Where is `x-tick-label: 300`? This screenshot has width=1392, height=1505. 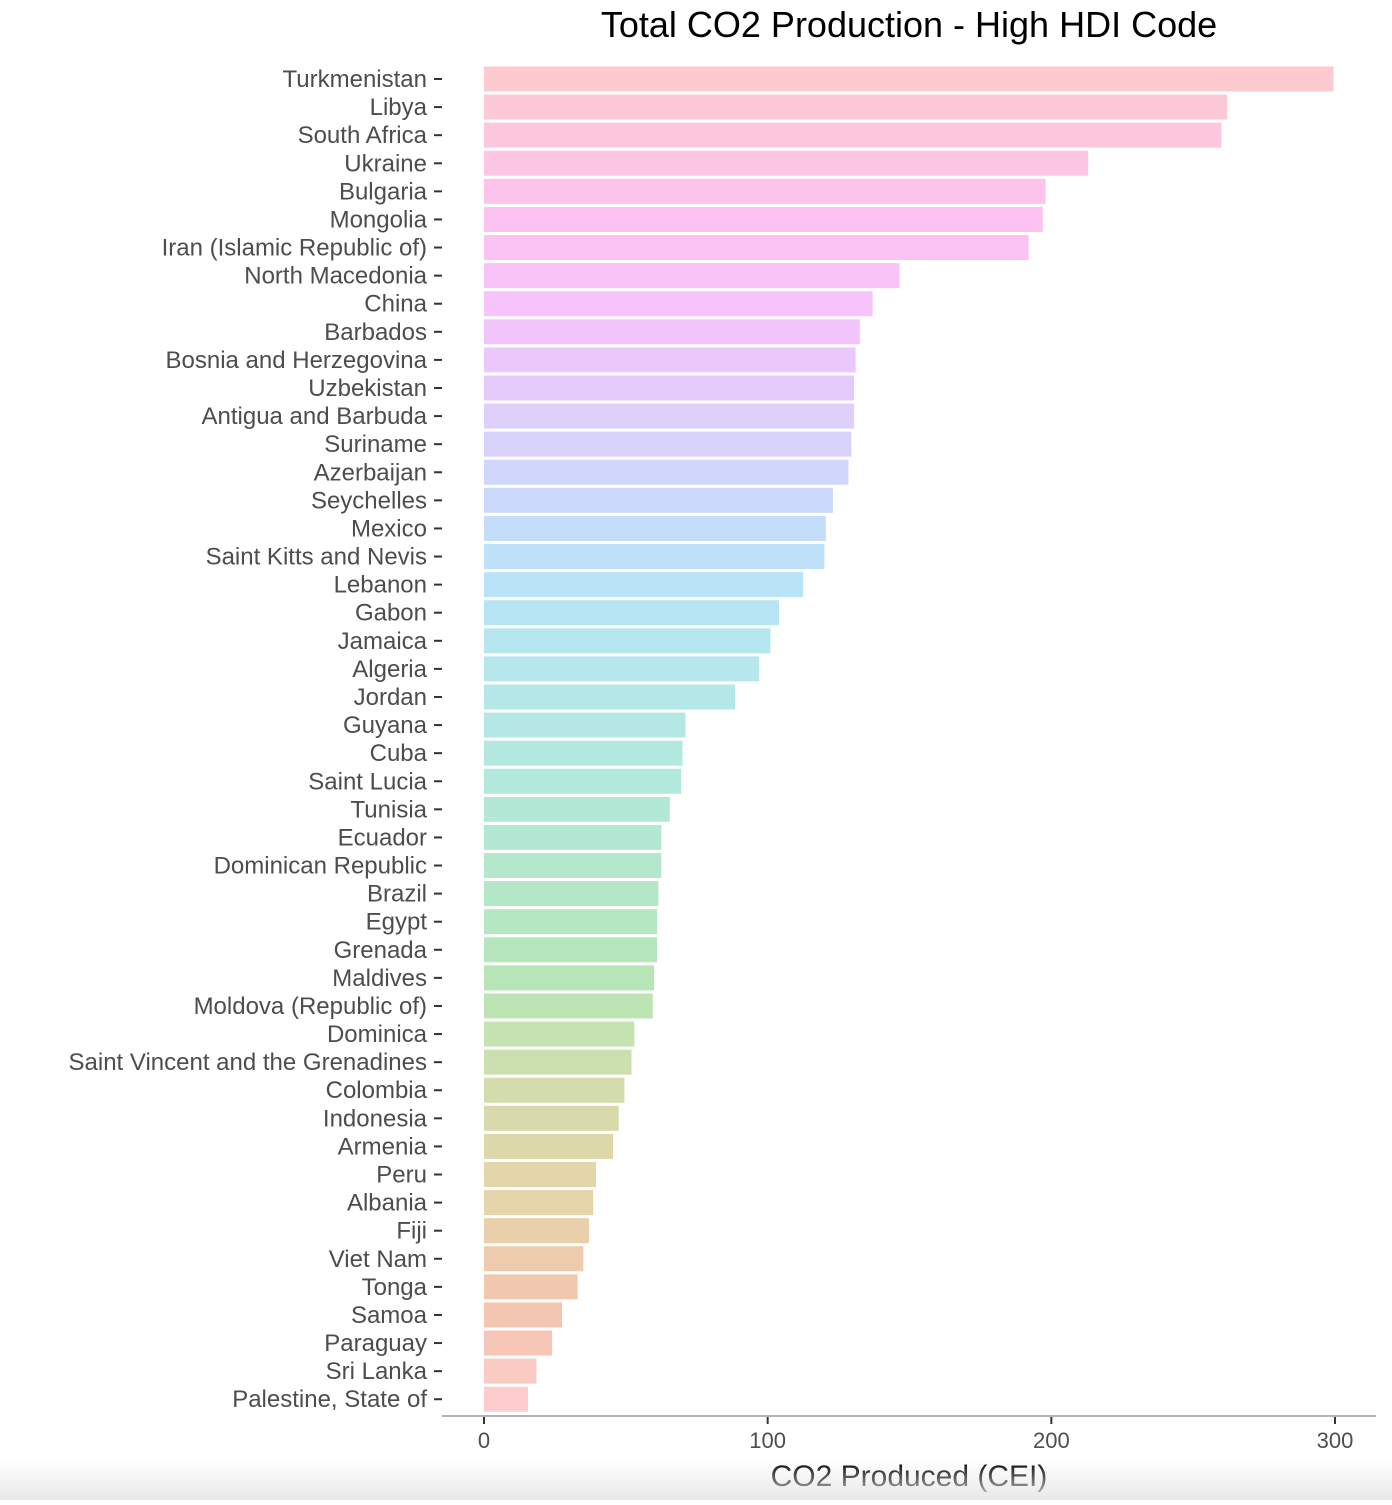
x-tick-label: 300 is located at coordinates (1335, 1440).